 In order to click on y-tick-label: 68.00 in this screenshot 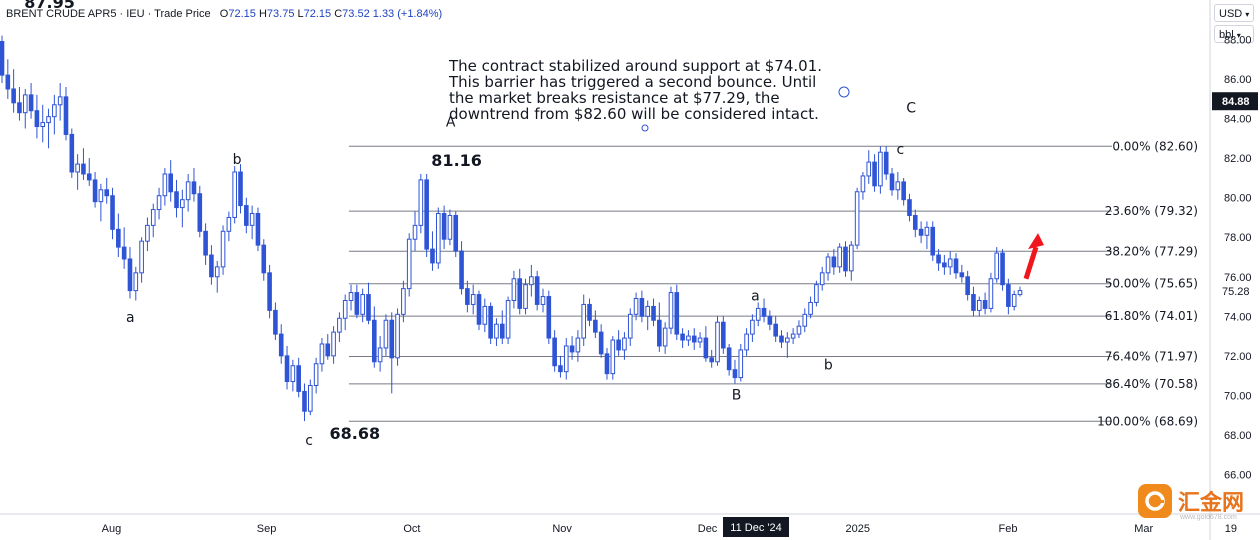, I will do `click(1238, 436)`.